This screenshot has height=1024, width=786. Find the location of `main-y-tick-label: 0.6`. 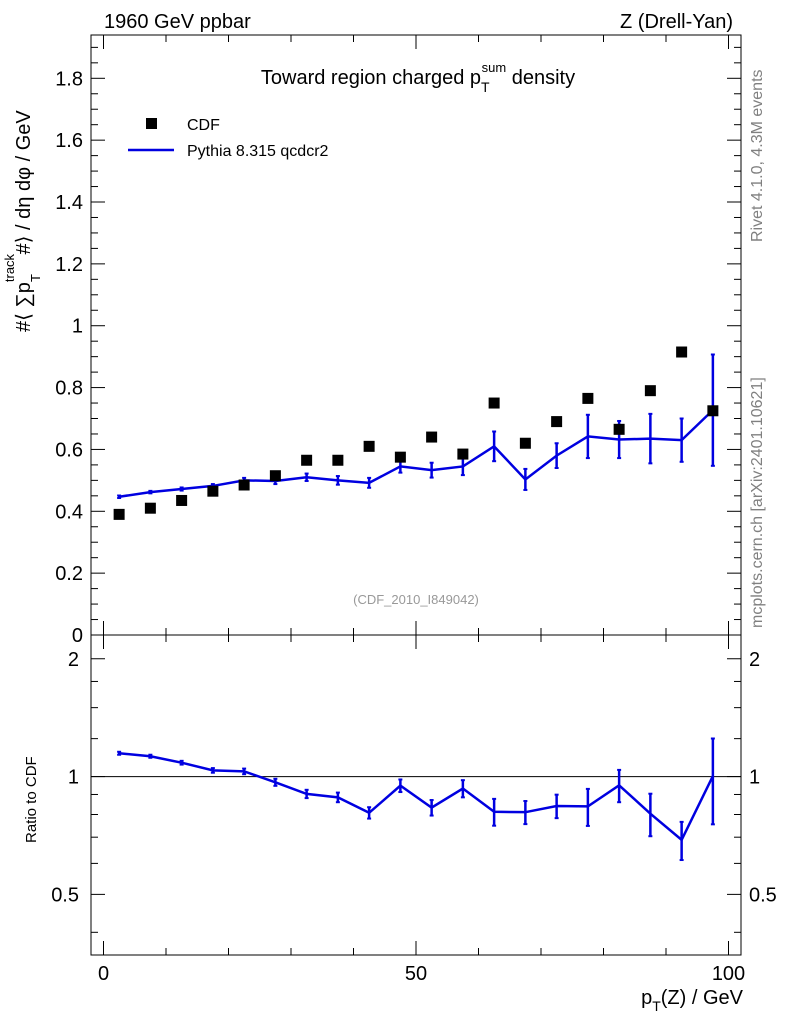

main-y-tick-label: 0.6 is located at coordinates (69, 450).